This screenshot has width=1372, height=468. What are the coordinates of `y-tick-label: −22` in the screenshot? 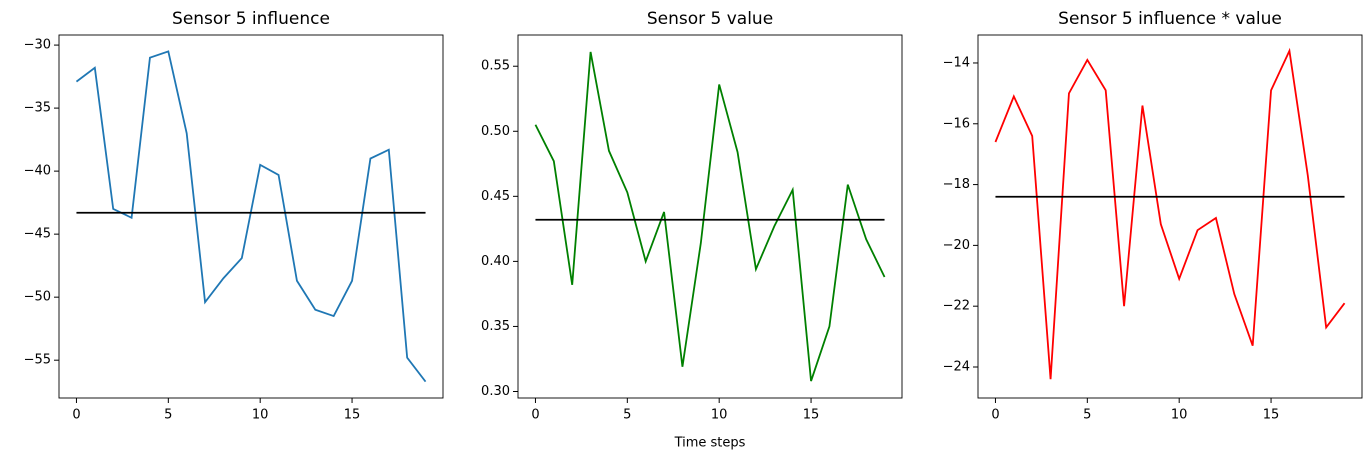 It's located at (956, 306).